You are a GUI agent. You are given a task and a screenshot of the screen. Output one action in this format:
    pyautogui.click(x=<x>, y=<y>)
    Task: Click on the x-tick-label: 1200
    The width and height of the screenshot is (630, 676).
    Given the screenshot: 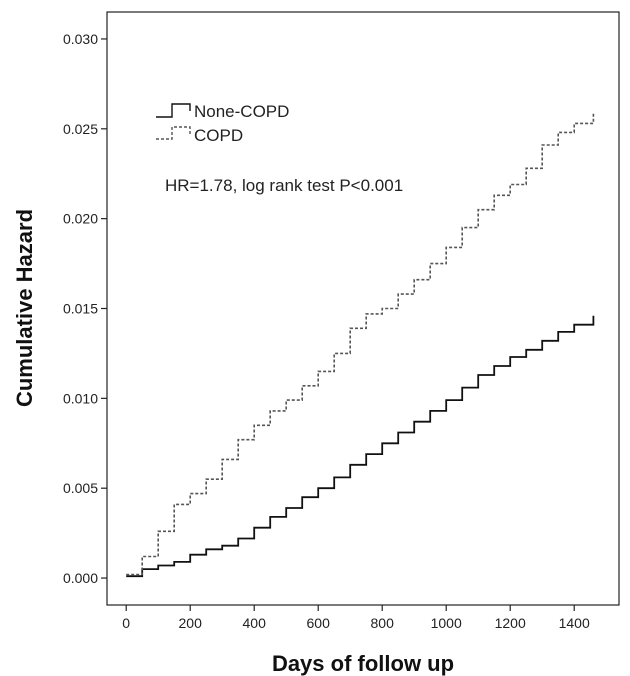 What is the action you would take?
    pyautogui.click(x=510, y=623)
    